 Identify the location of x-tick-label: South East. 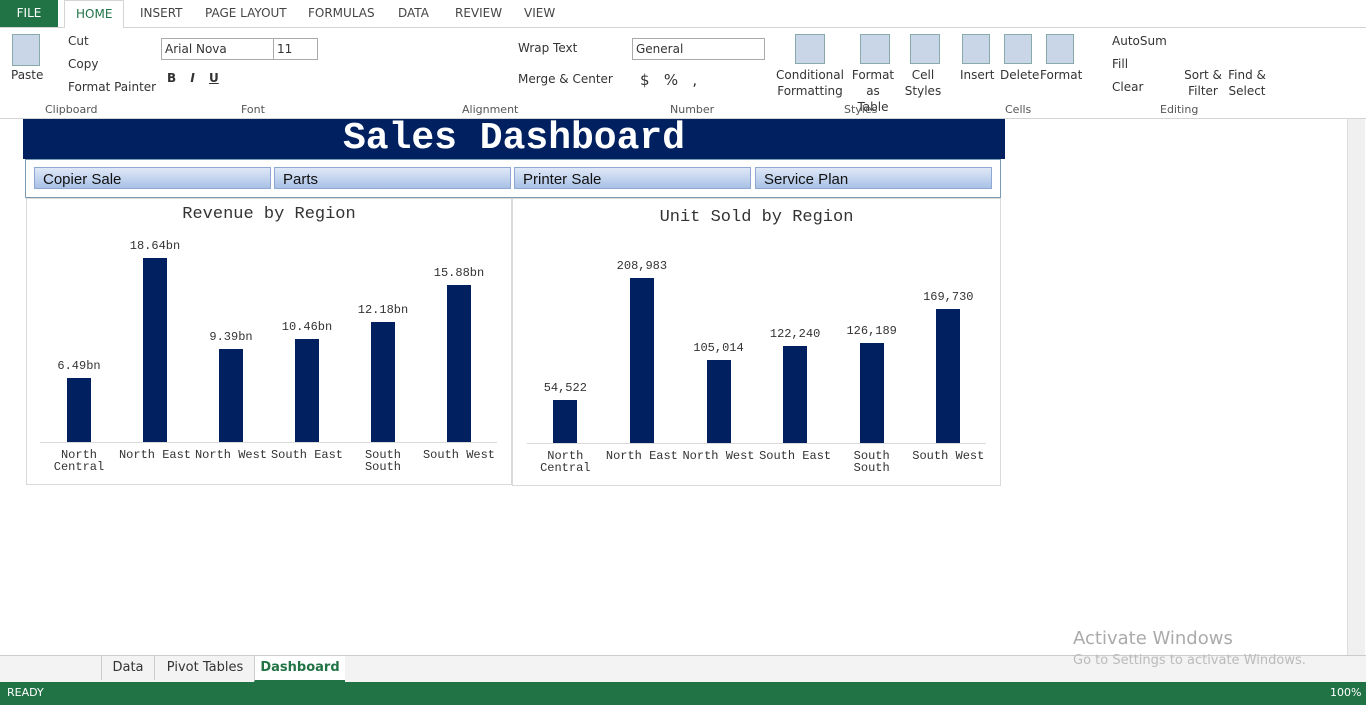
(306, 455).